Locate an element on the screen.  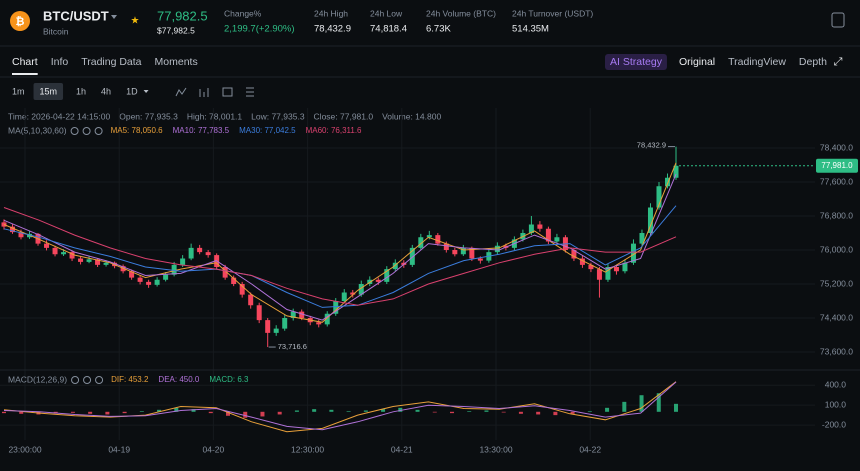
x-label: 13:30:00 is located at coordinates (495, 449).